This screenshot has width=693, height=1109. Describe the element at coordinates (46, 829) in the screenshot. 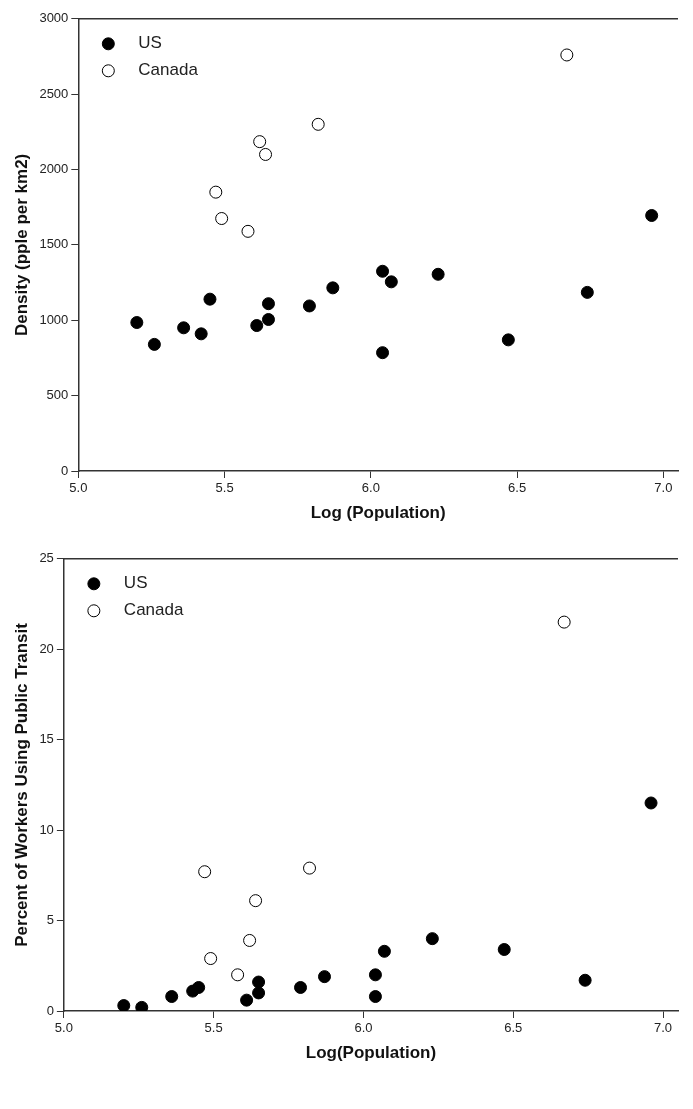

I see `y-tick-label: 10` at that location.